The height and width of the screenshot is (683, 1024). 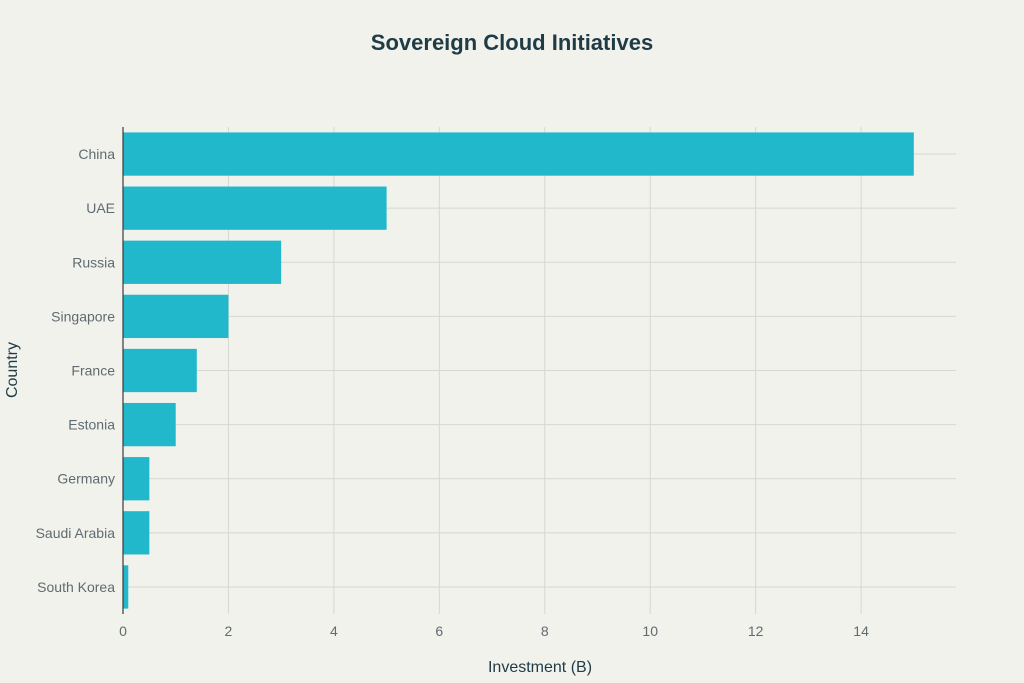 What do you see at coordinates (202, 262) in the screenshot?
I see `bar-russia` at bounding box center [202, 262].